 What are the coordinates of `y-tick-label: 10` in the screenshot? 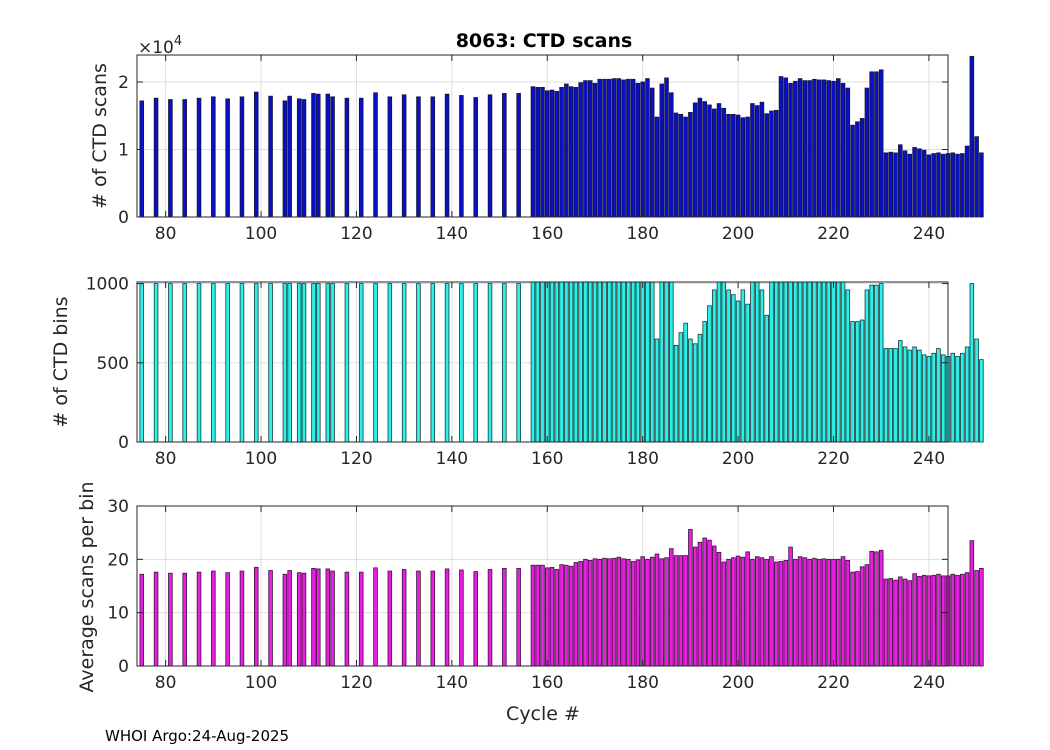 It's located at (118, 614).